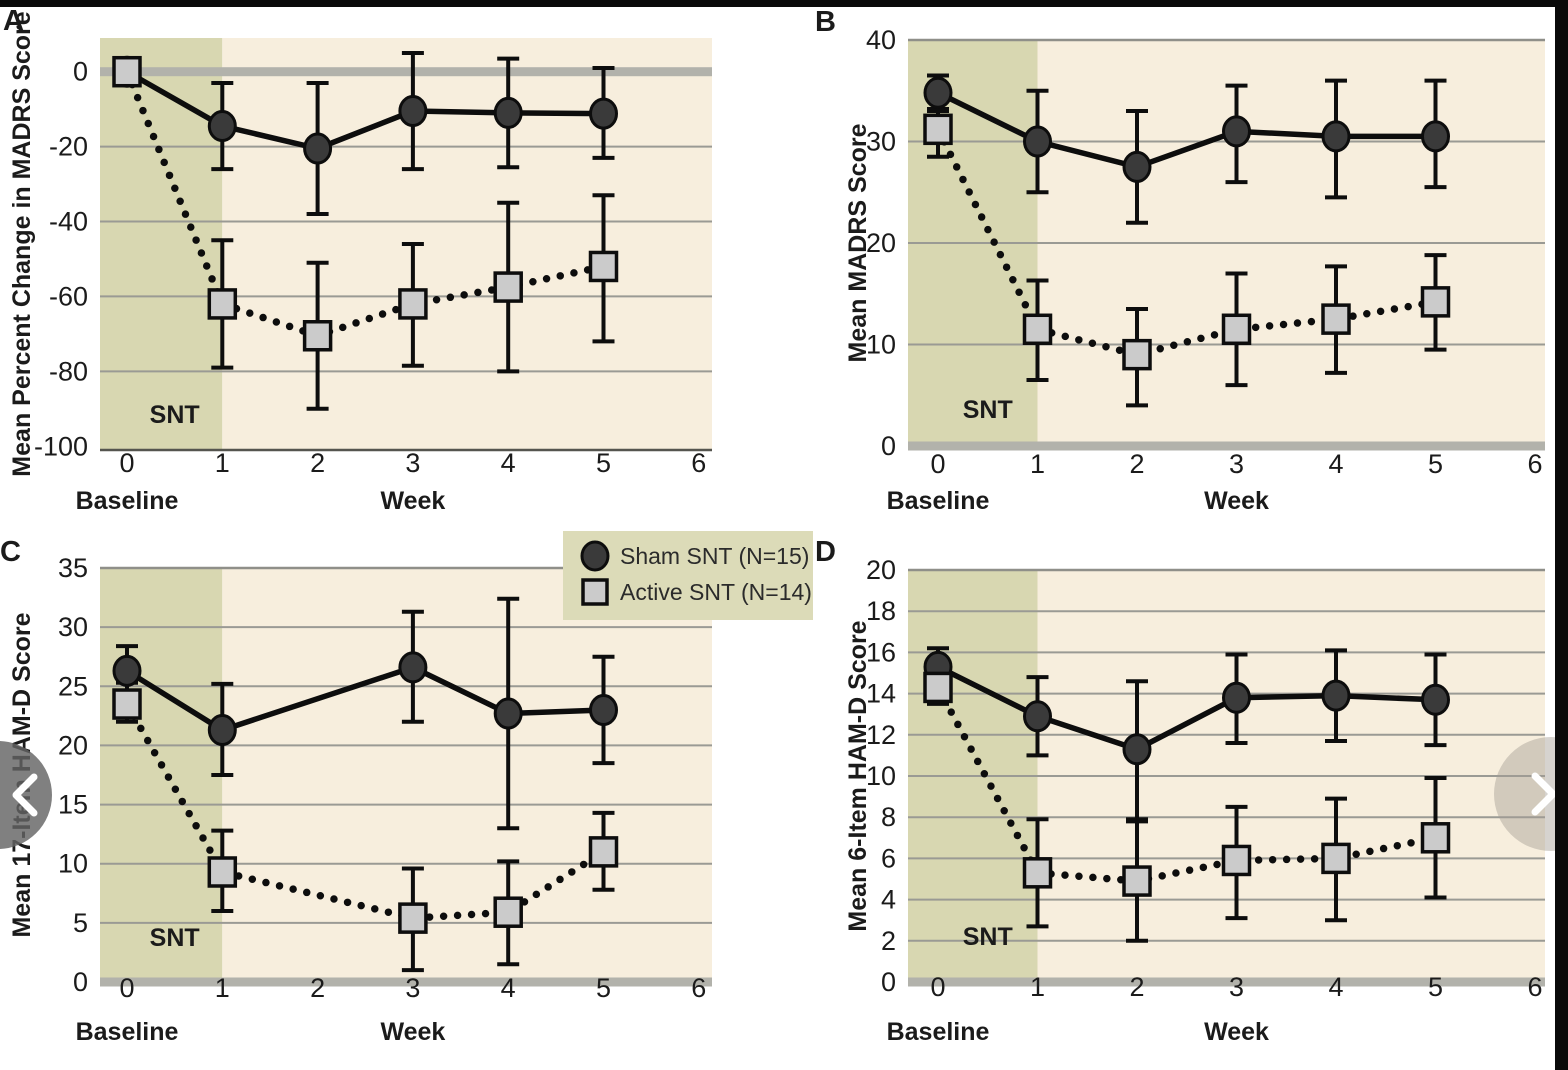 This screenshot has width=1568, height=1070. I want to click on panel-label-c: C, so click(10, 552).